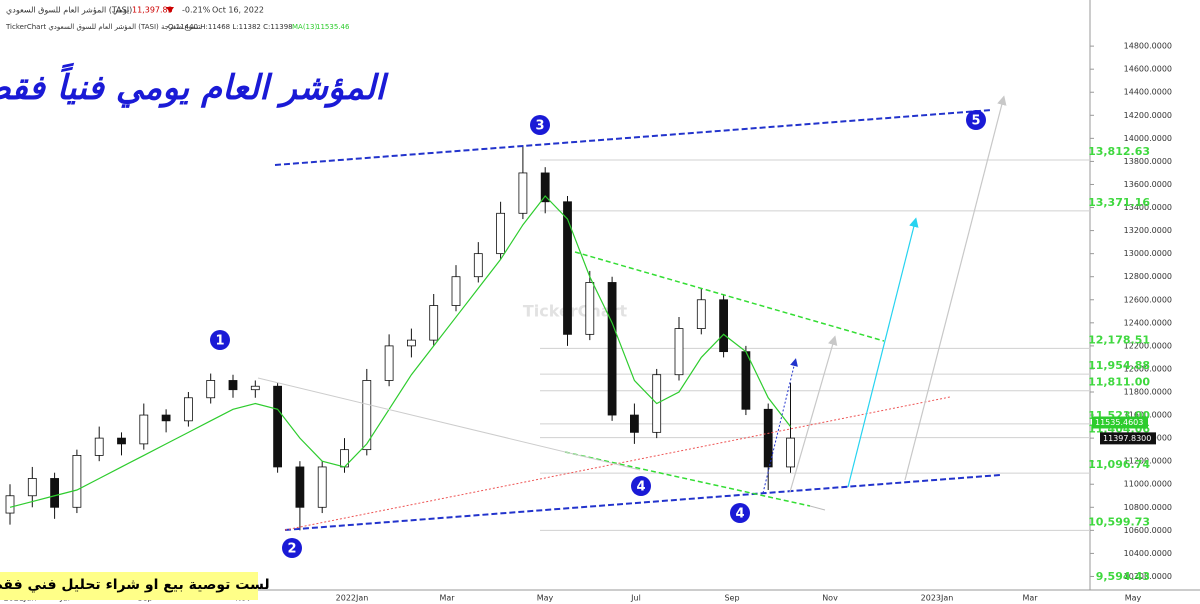  I want to click on wave-number: 3, so click(539, 126).